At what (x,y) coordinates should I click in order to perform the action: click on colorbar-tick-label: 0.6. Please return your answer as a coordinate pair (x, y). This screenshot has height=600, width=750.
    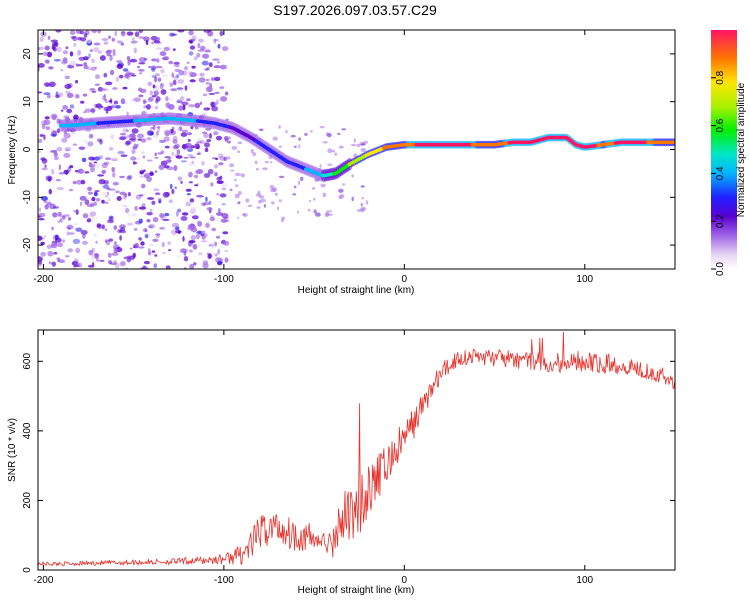
    Looking at the image, I should click on (720, 125).